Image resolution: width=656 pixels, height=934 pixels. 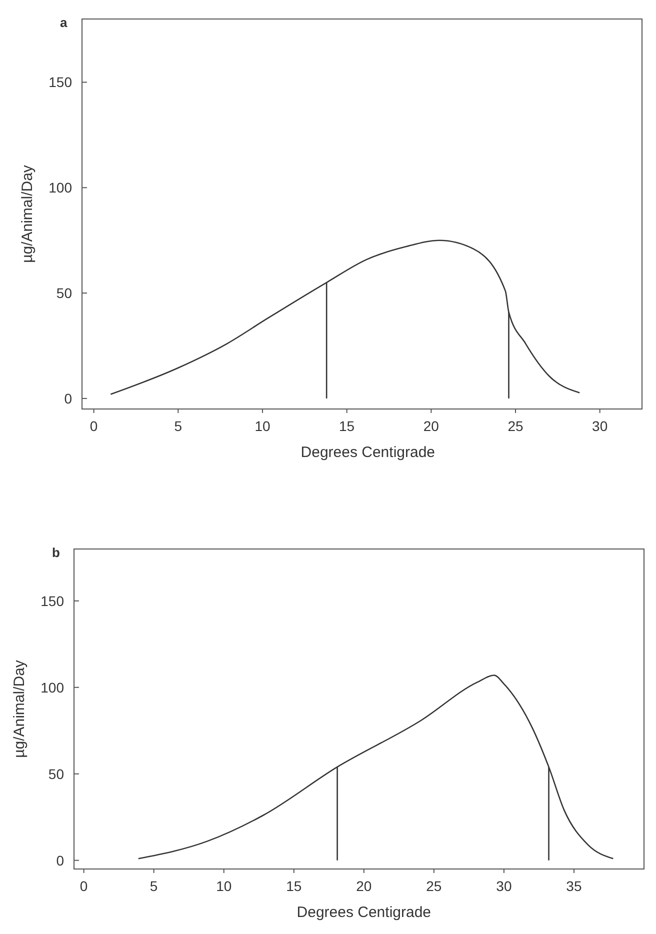 What do you see at coordinates (64, 22) in the screenshot?
I see `chart-title: a` at bounding box center [64, 22].